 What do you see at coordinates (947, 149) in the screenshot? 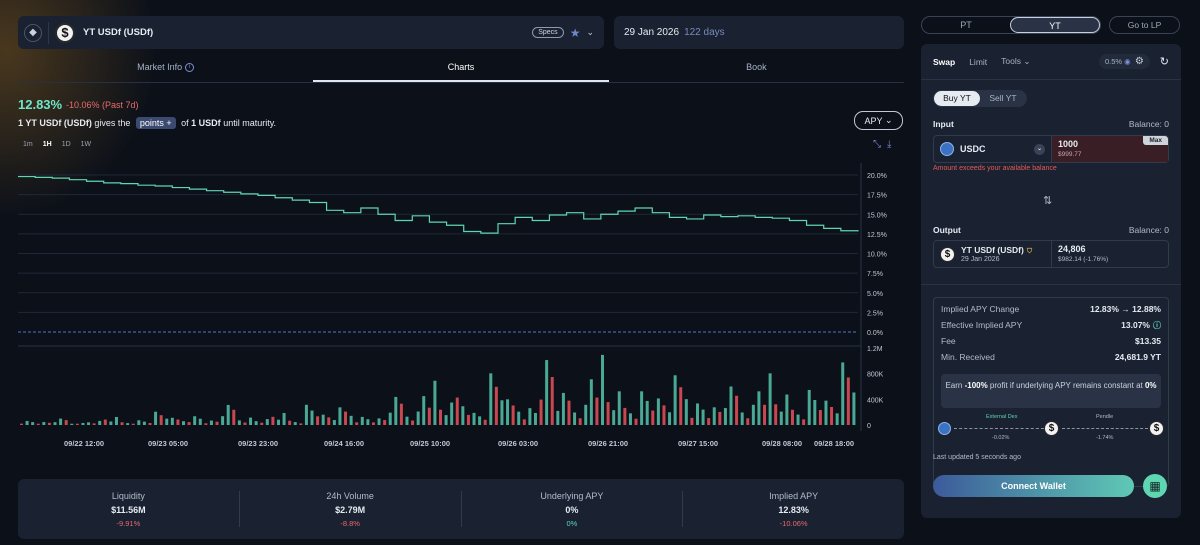
I see `usdc-icon` at bounding box center [947, 149].